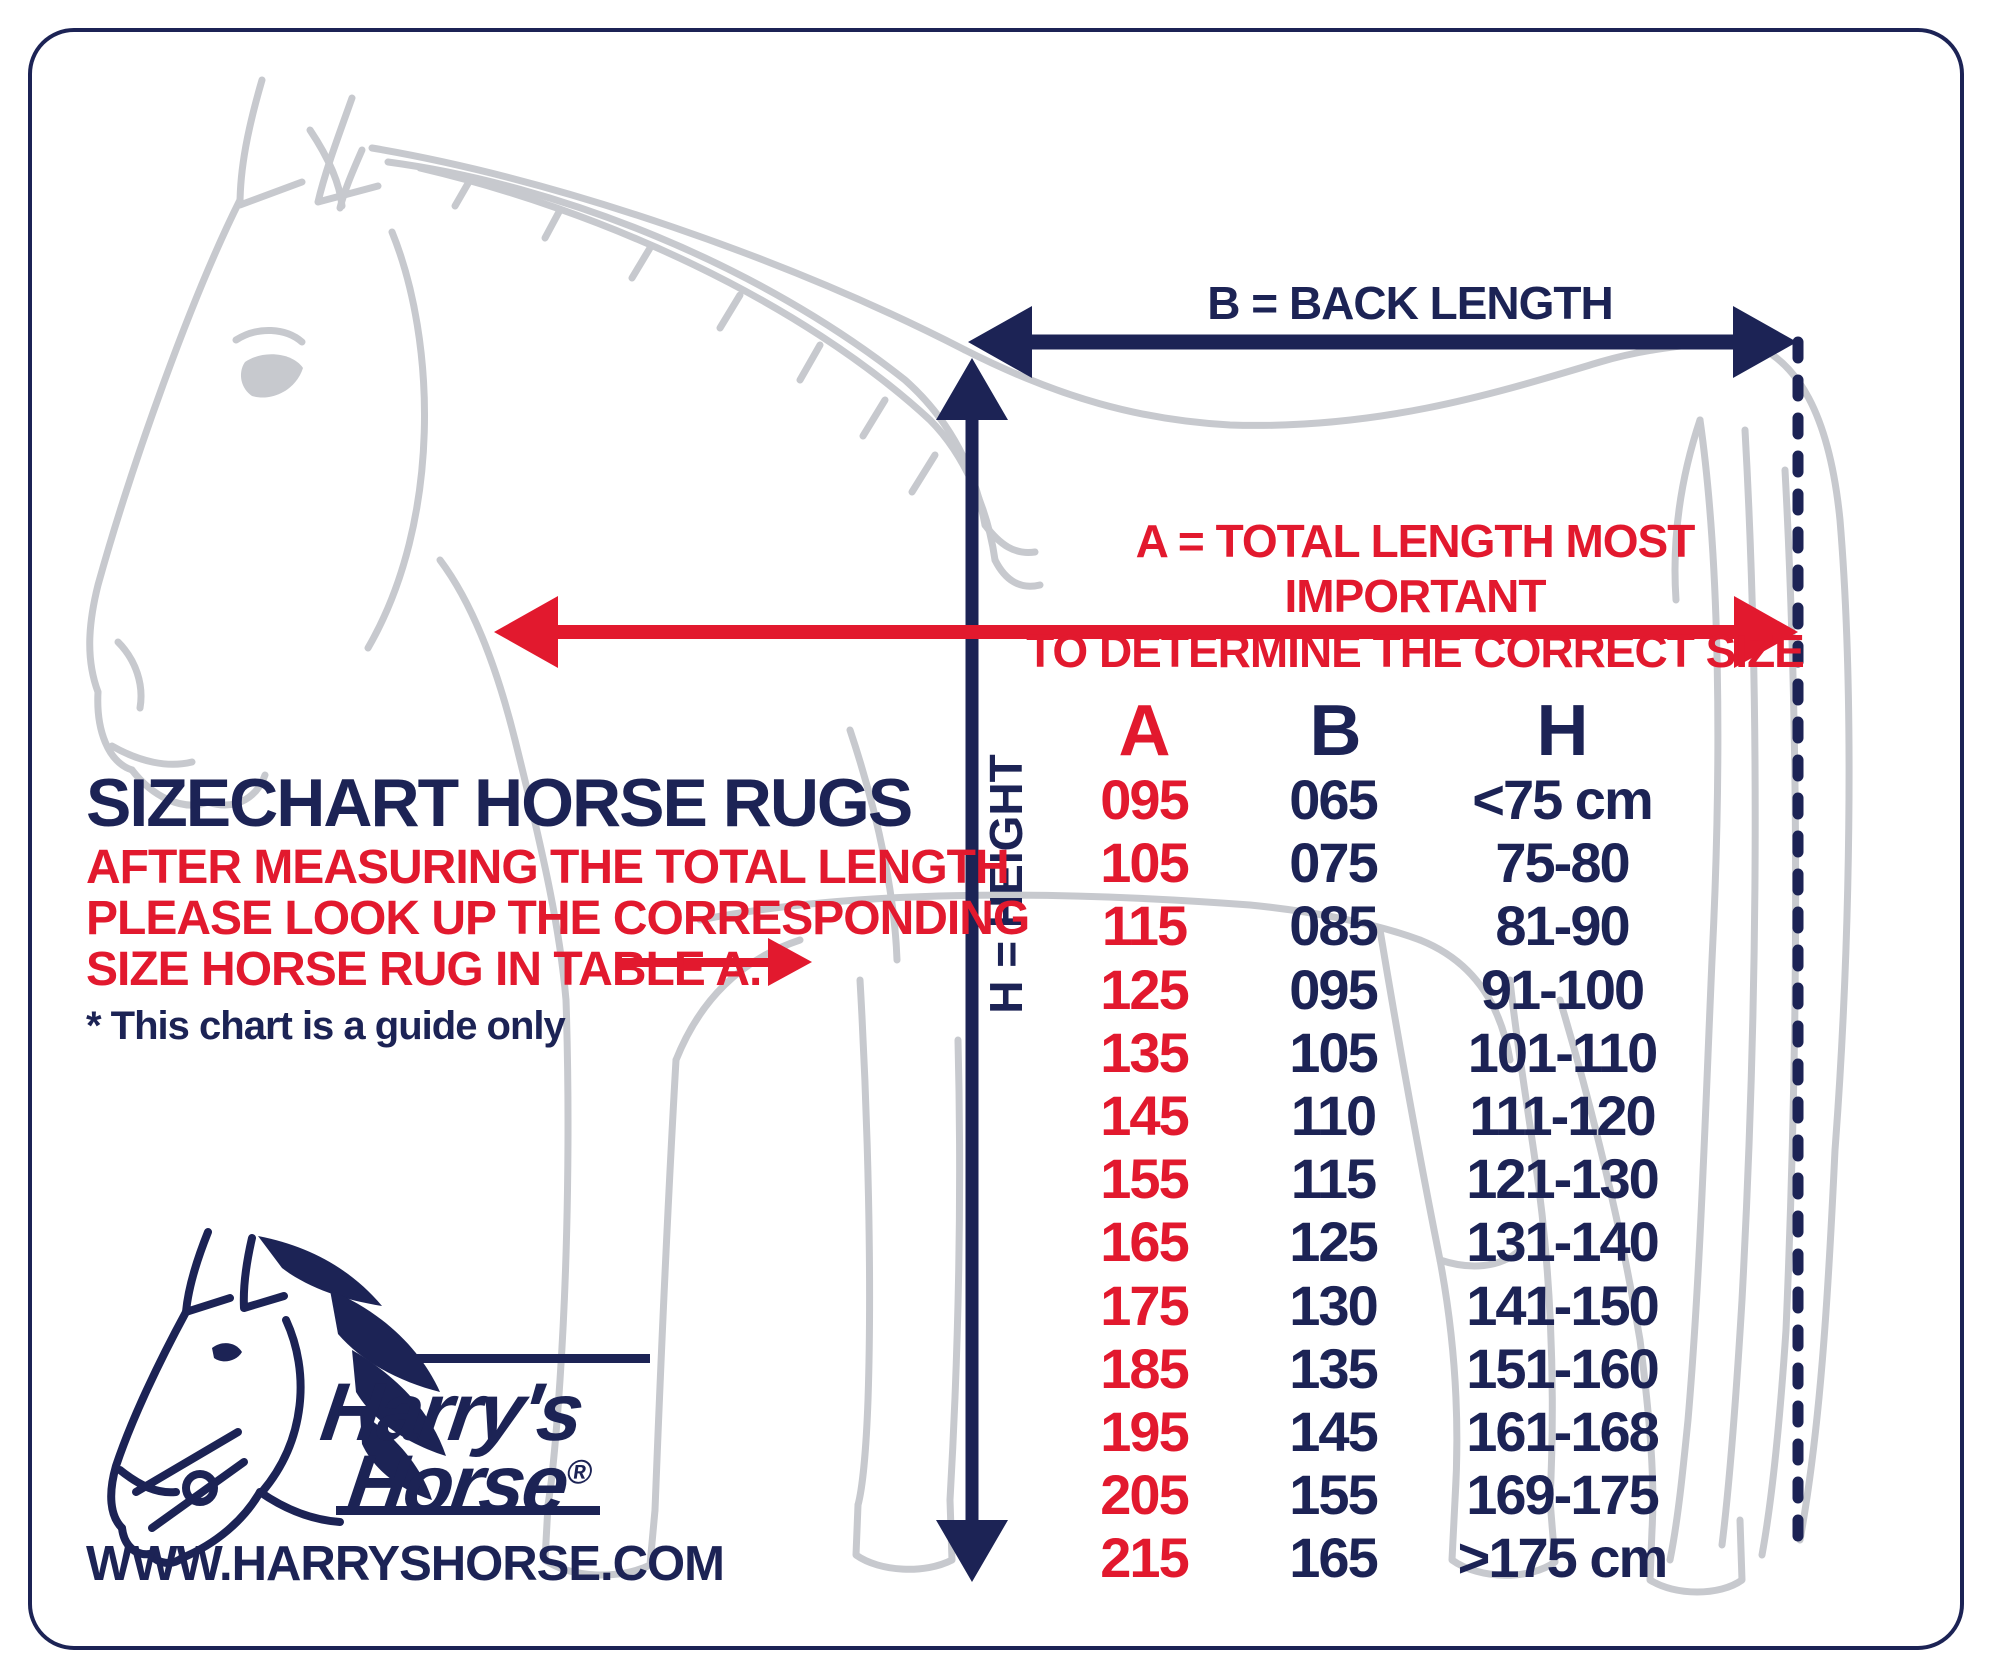 This screenshot has width=2000, height=1678. I want to click on table-cell-h: 161-168, so click(1563, 1431).